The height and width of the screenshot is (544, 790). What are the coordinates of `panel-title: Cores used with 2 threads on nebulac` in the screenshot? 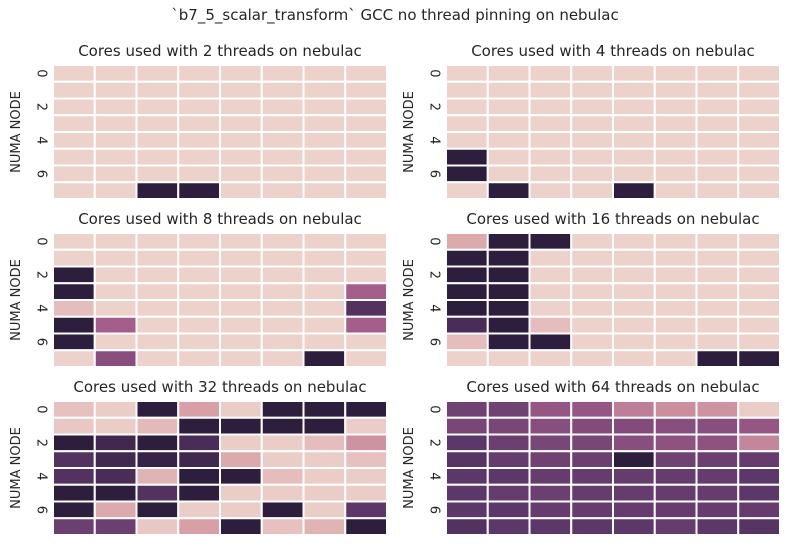 It's located at (220, 51).